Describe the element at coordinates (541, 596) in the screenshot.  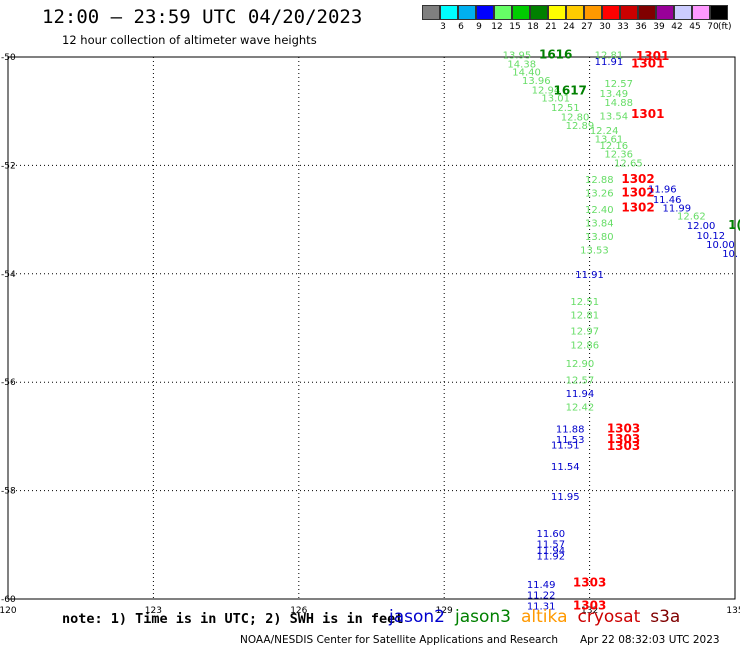
I see `data-label: 11.22` at that location.